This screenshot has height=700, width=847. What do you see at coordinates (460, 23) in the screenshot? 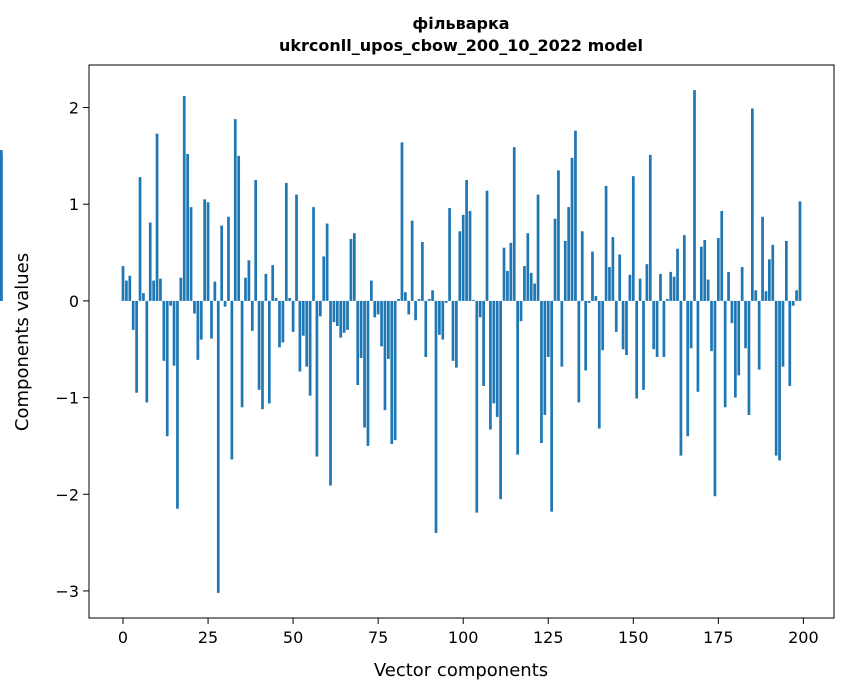
I see `chart-title-line1: фільварка` at bounding box center [460, 23].